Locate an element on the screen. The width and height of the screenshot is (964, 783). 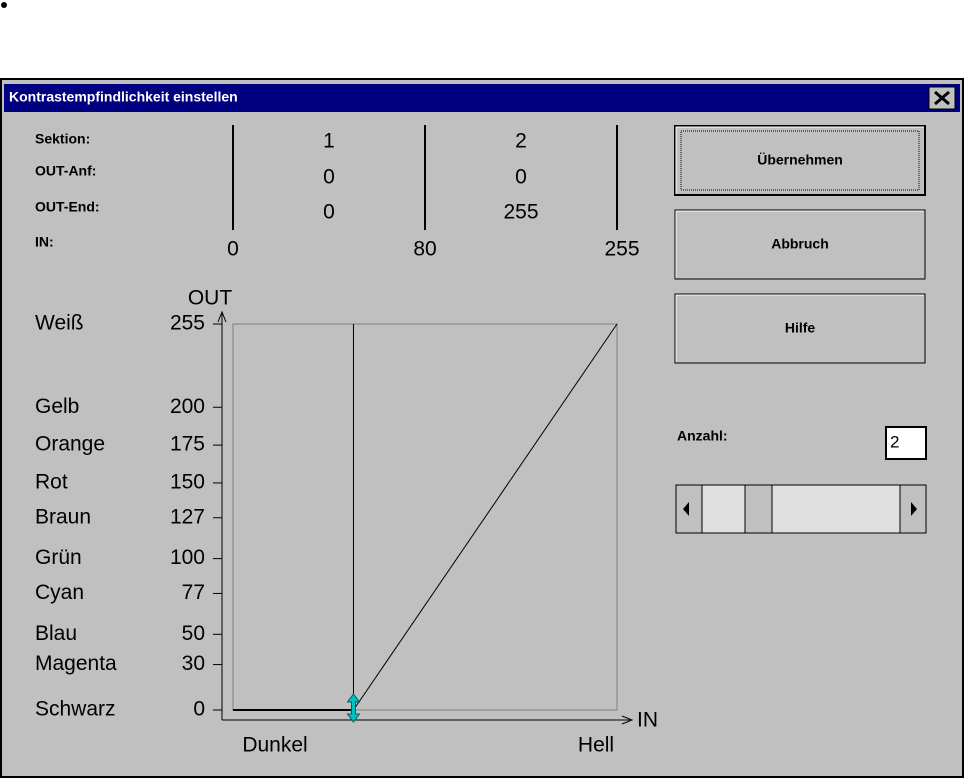
row-label: Sektion: is located at coordinates (62, 139).